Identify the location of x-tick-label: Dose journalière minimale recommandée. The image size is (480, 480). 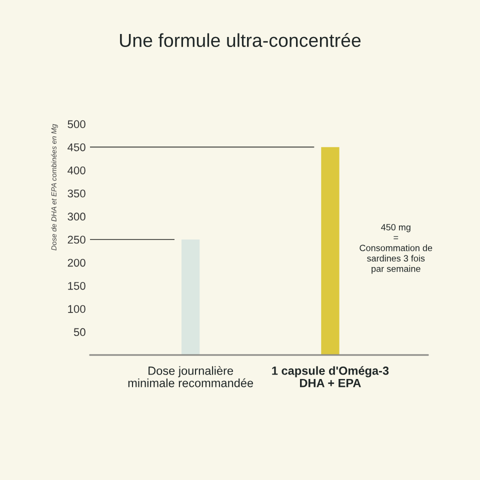
(191, 377).